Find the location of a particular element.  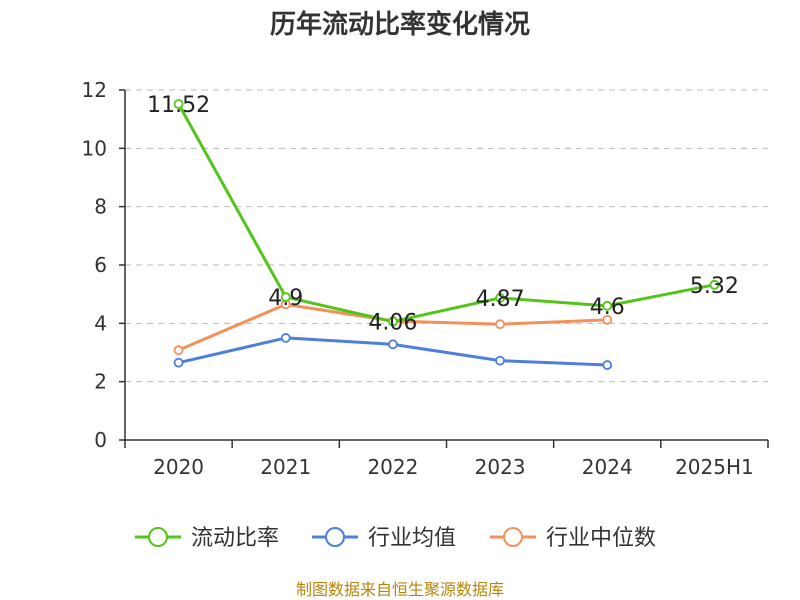

y-tick-label: 6 is located at coordinates (100, 265).